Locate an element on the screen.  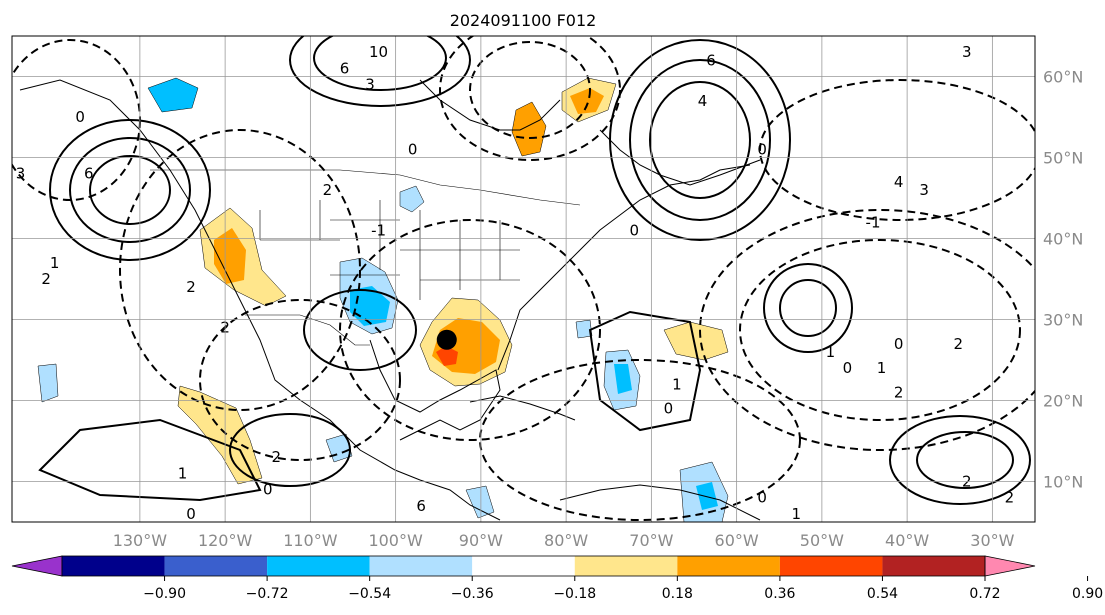
lon-tick-label: 120°W is located at coordinates (225, 540).